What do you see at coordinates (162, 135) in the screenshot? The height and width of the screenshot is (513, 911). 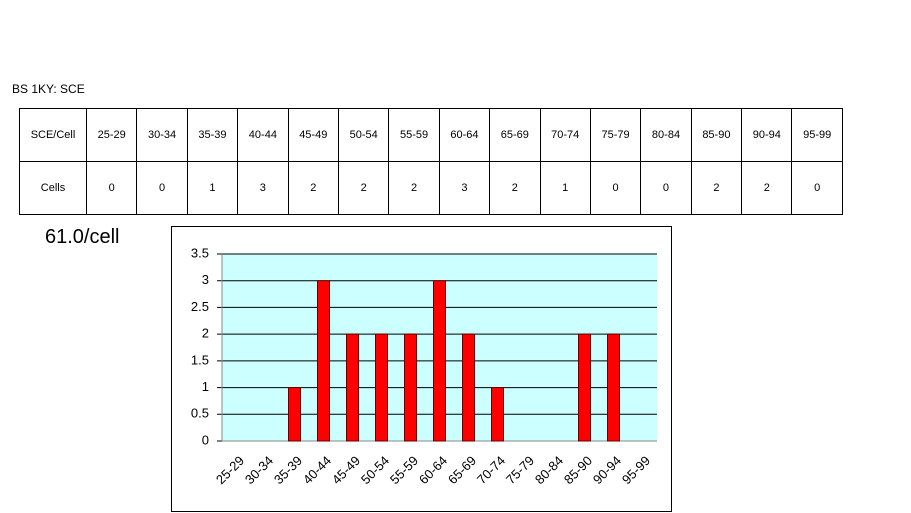 I see `table-cell: 30-34` at bounding box center [162, 135].